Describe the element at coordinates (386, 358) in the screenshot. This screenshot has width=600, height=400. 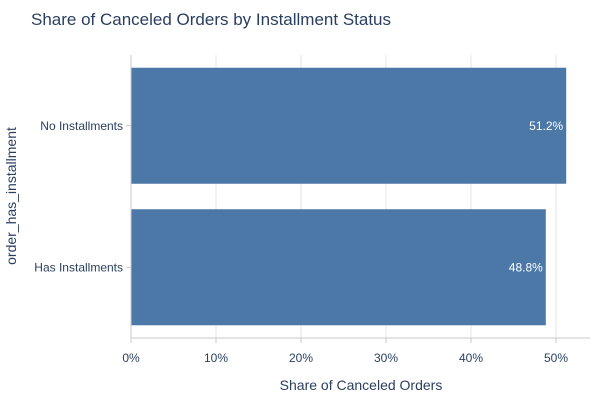
I see `x-tick-label: 30%` at that location.